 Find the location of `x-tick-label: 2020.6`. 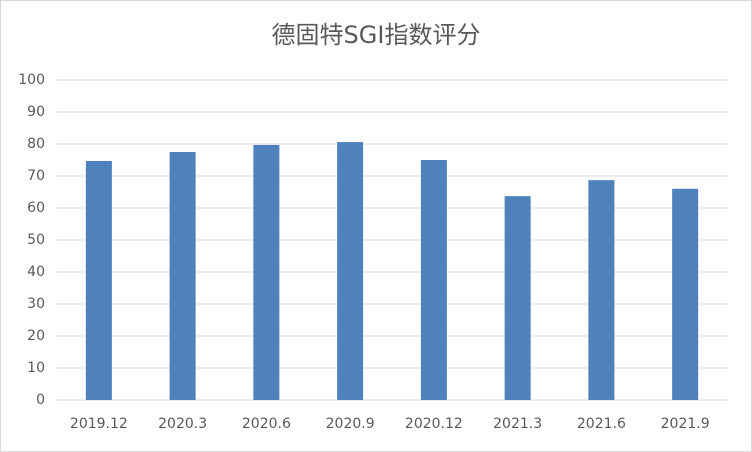

x-tick-label: 2020.6 is located at coordinates (266, 424).